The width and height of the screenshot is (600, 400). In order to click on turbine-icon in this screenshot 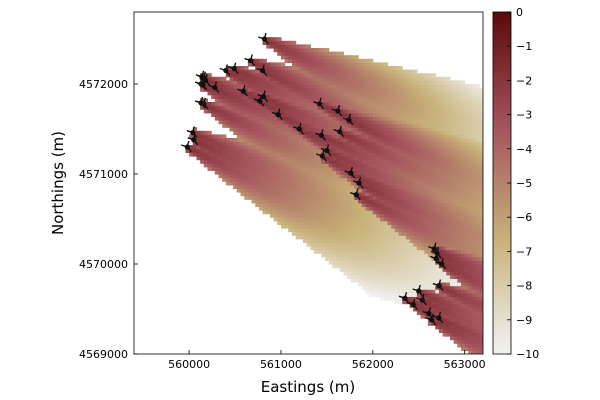, I will do `click(441, 263)`.